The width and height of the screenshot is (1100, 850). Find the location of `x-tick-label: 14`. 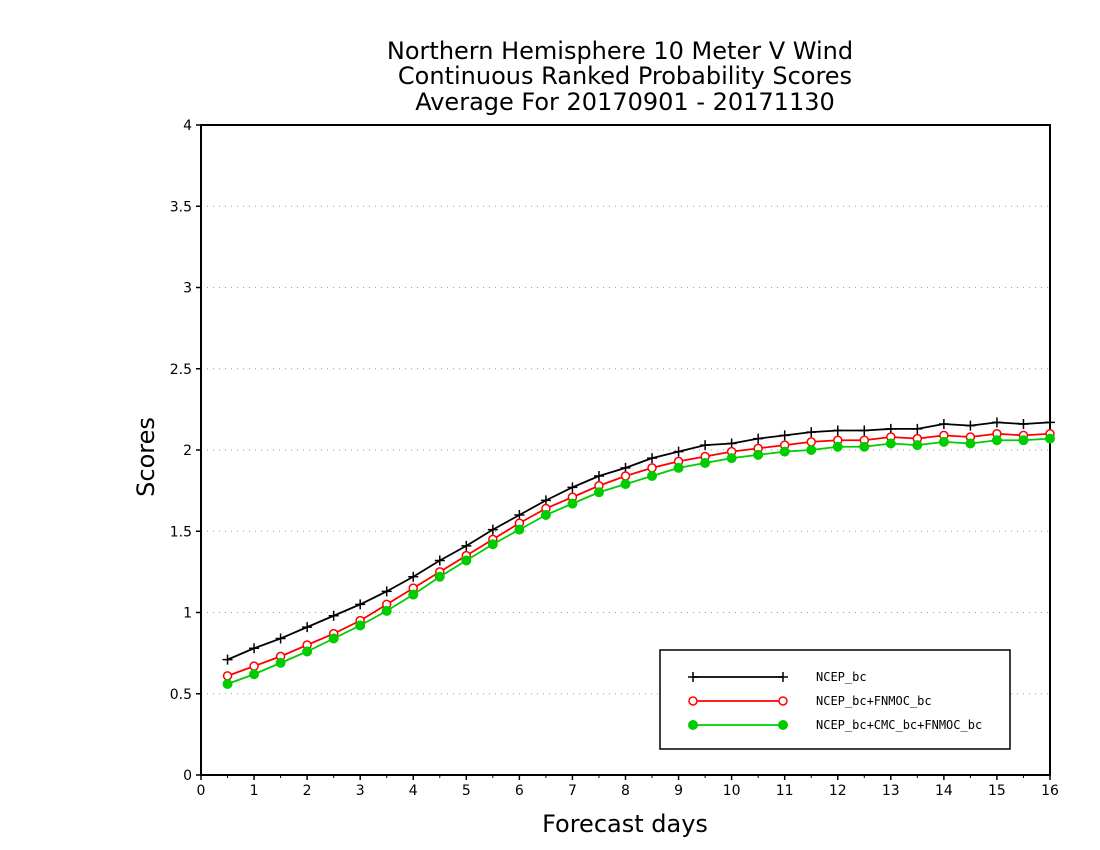

x-tick-label: 14 is located at coordinates (944, 791).